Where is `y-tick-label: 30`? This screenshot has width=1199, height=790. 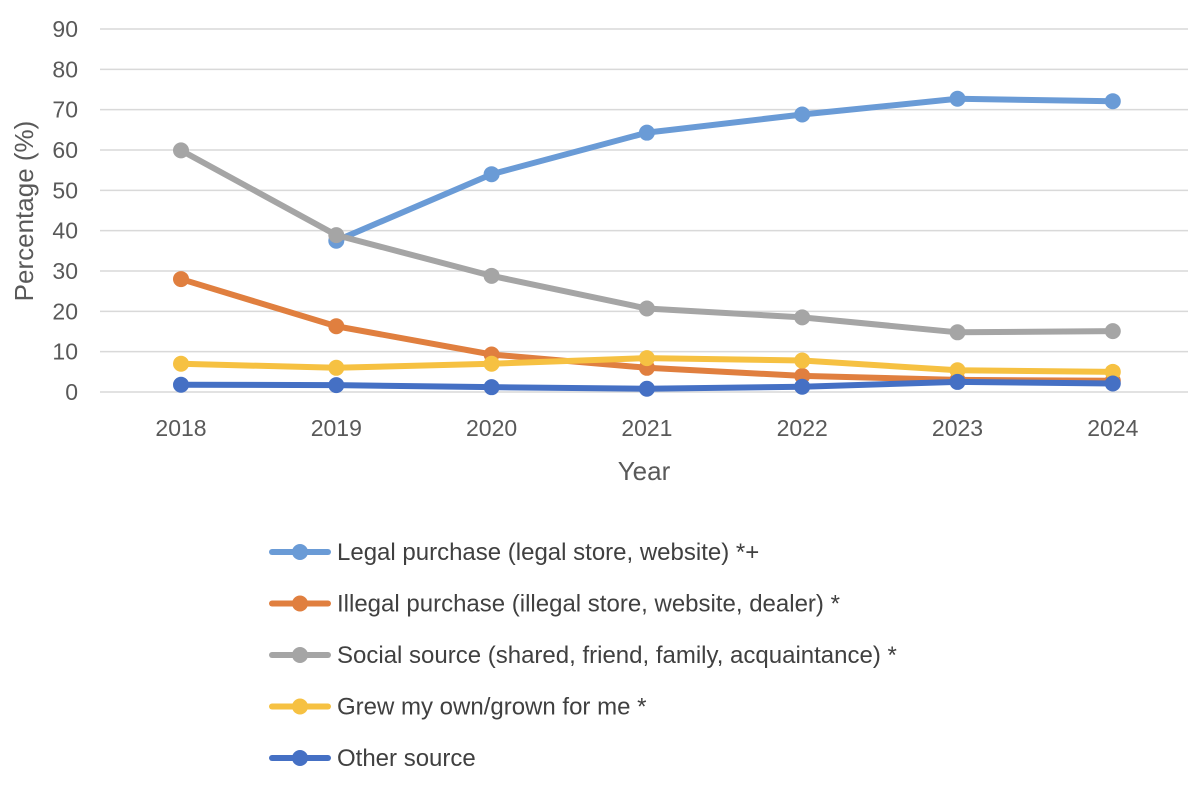
y-tick-label: 30 is located at coordinates (65, 271).